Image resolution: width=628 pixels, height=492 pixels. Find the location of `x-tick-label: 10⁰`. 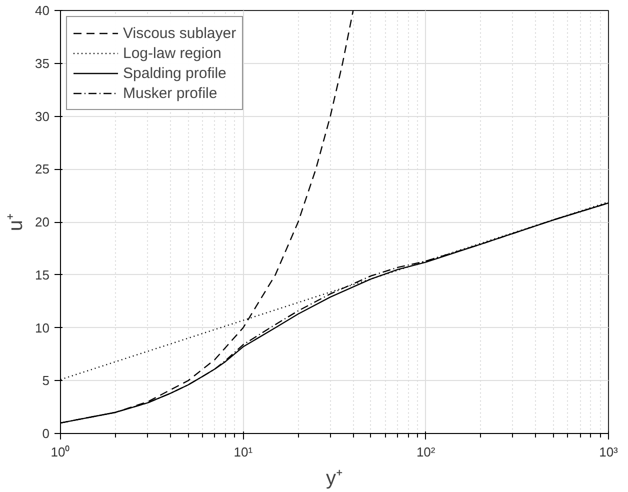

x-tick-label: 10⁰ is located at coordinates (60, 452).